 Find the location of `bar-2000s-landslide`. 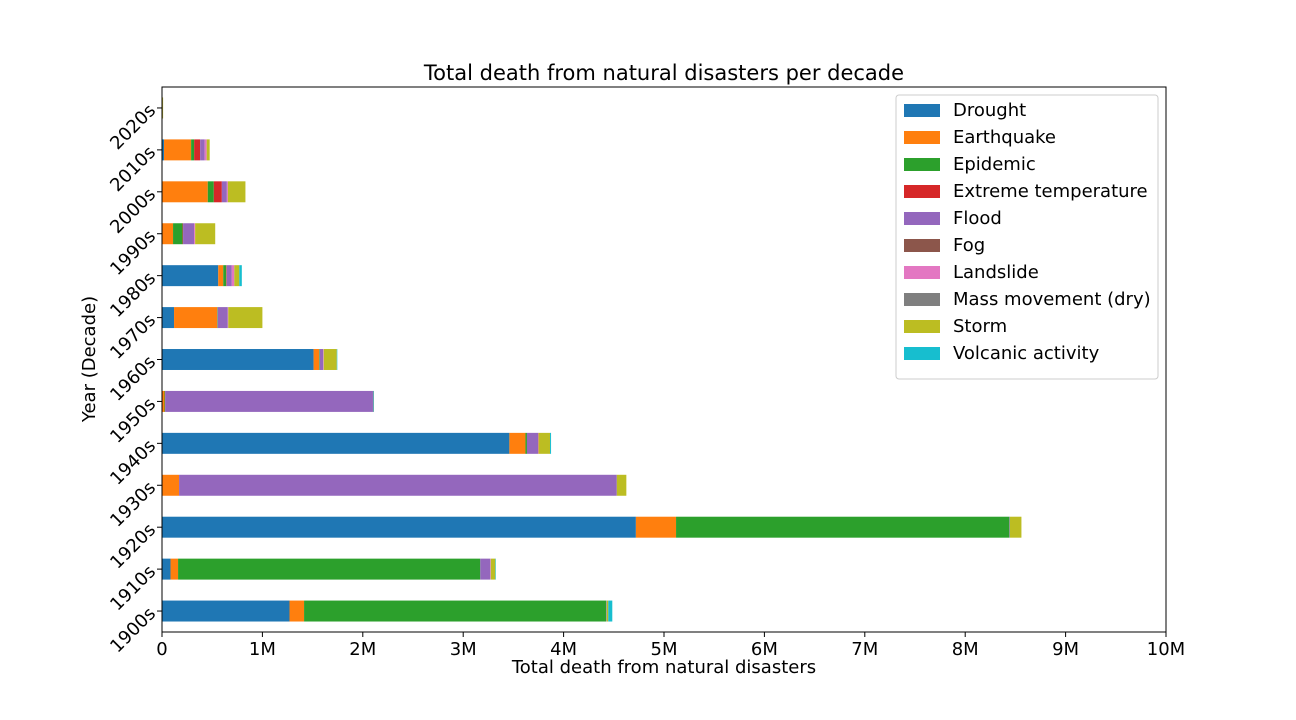

bar-2000s-landslide is located at coordinates (227, 192).